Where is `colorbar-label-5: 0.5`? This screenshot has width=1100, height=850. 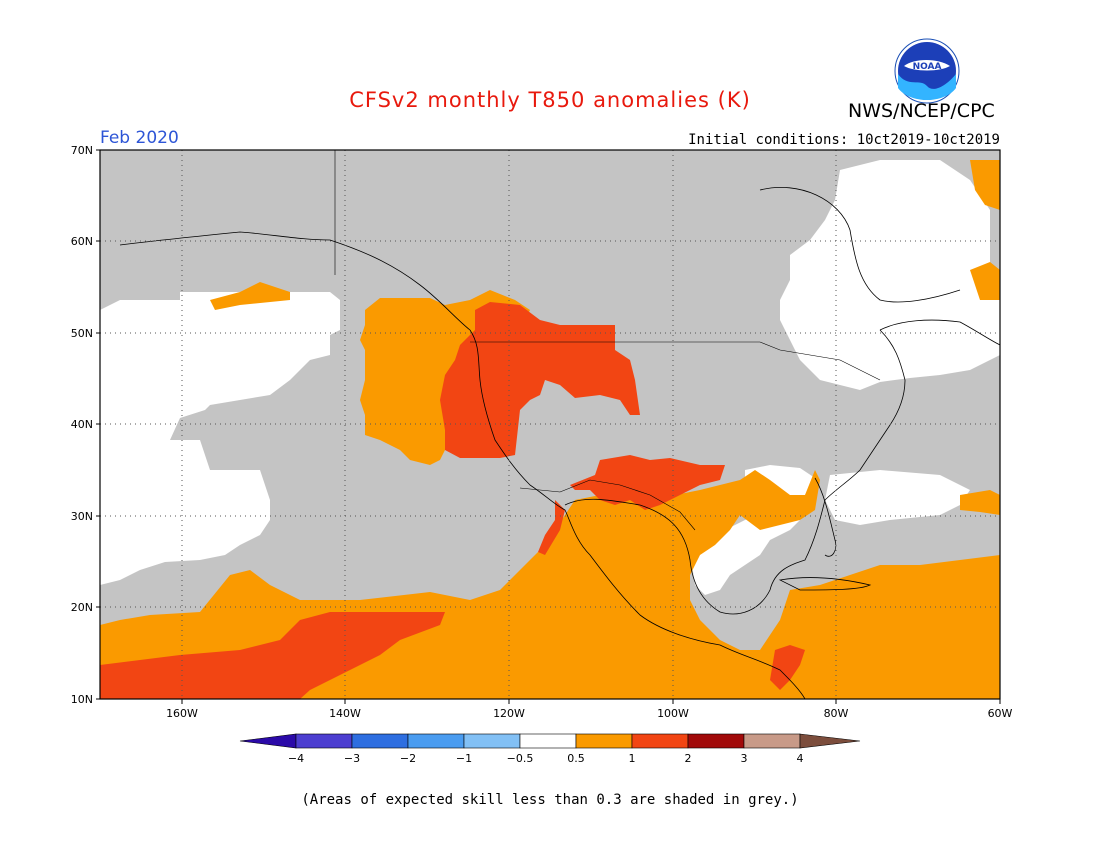
colorbar-label-5: 0.5 is located at coordinates (576, 758).